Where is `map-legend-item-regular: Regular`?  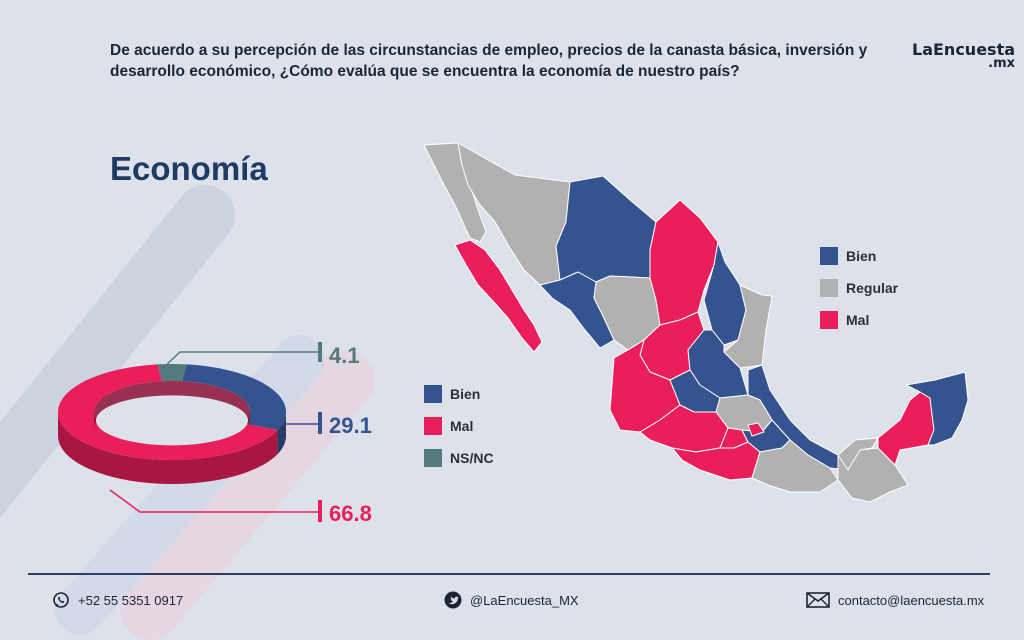 map-legend-item-regular: Regular is located at coordinates (859, 288).